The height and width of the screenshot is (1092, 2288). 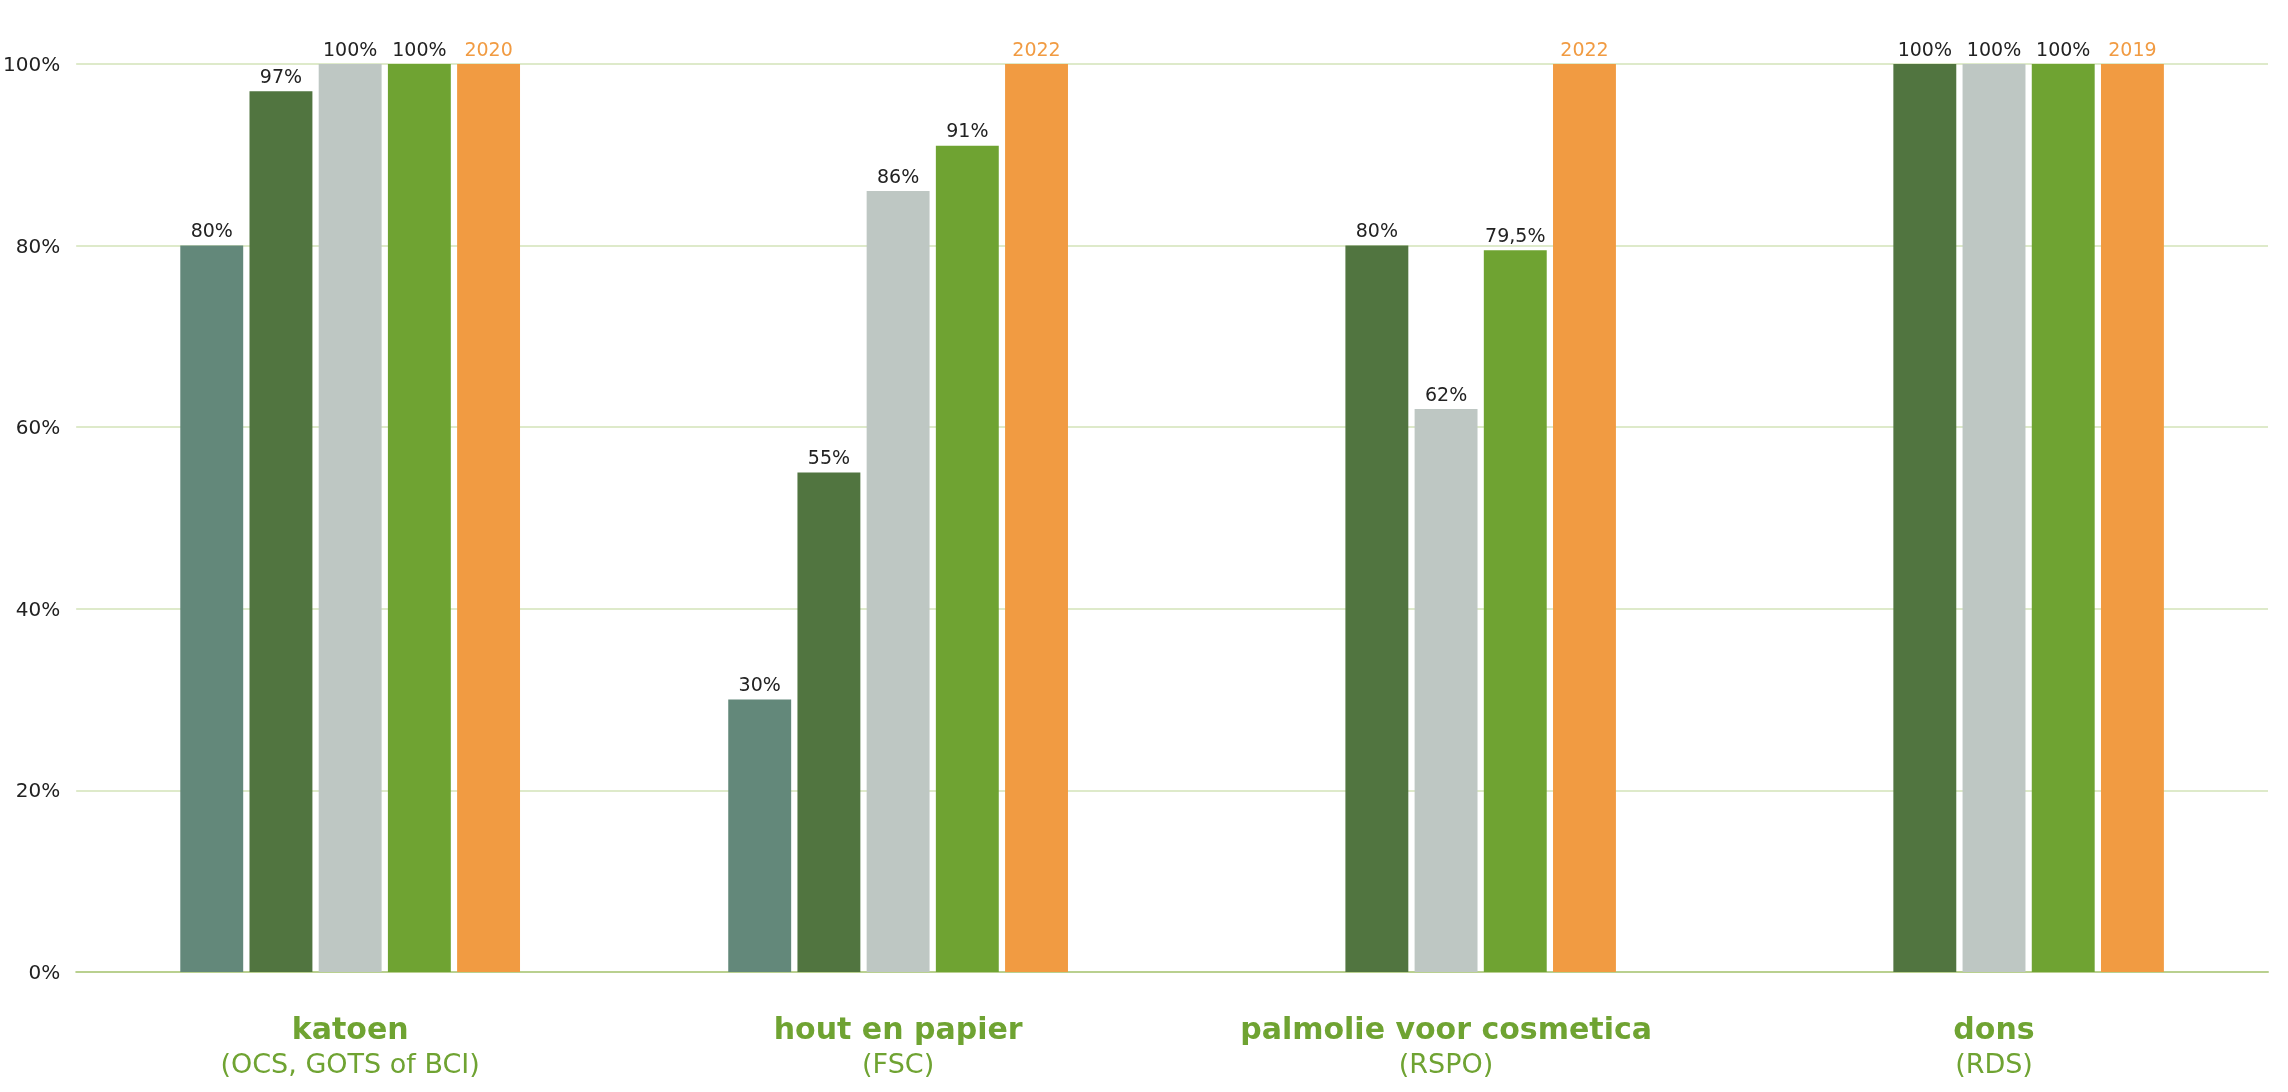 What do you see at coordinates (38, 427) in the screenshot?
I see `y-tick-label: 60%` at bounding box center [38, 427].